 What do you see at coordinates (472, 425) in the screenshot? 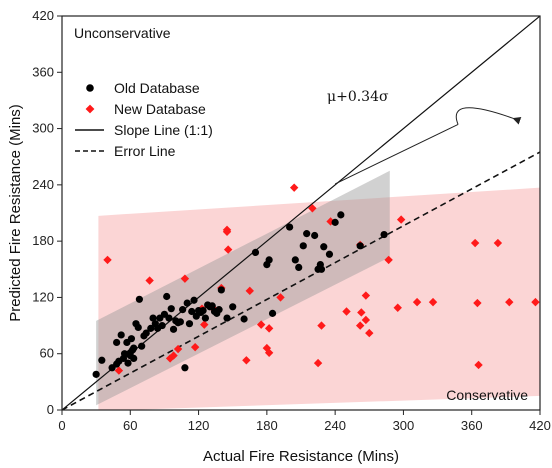
I see `x-tick-label: 360` at bounding box center [472, 425].